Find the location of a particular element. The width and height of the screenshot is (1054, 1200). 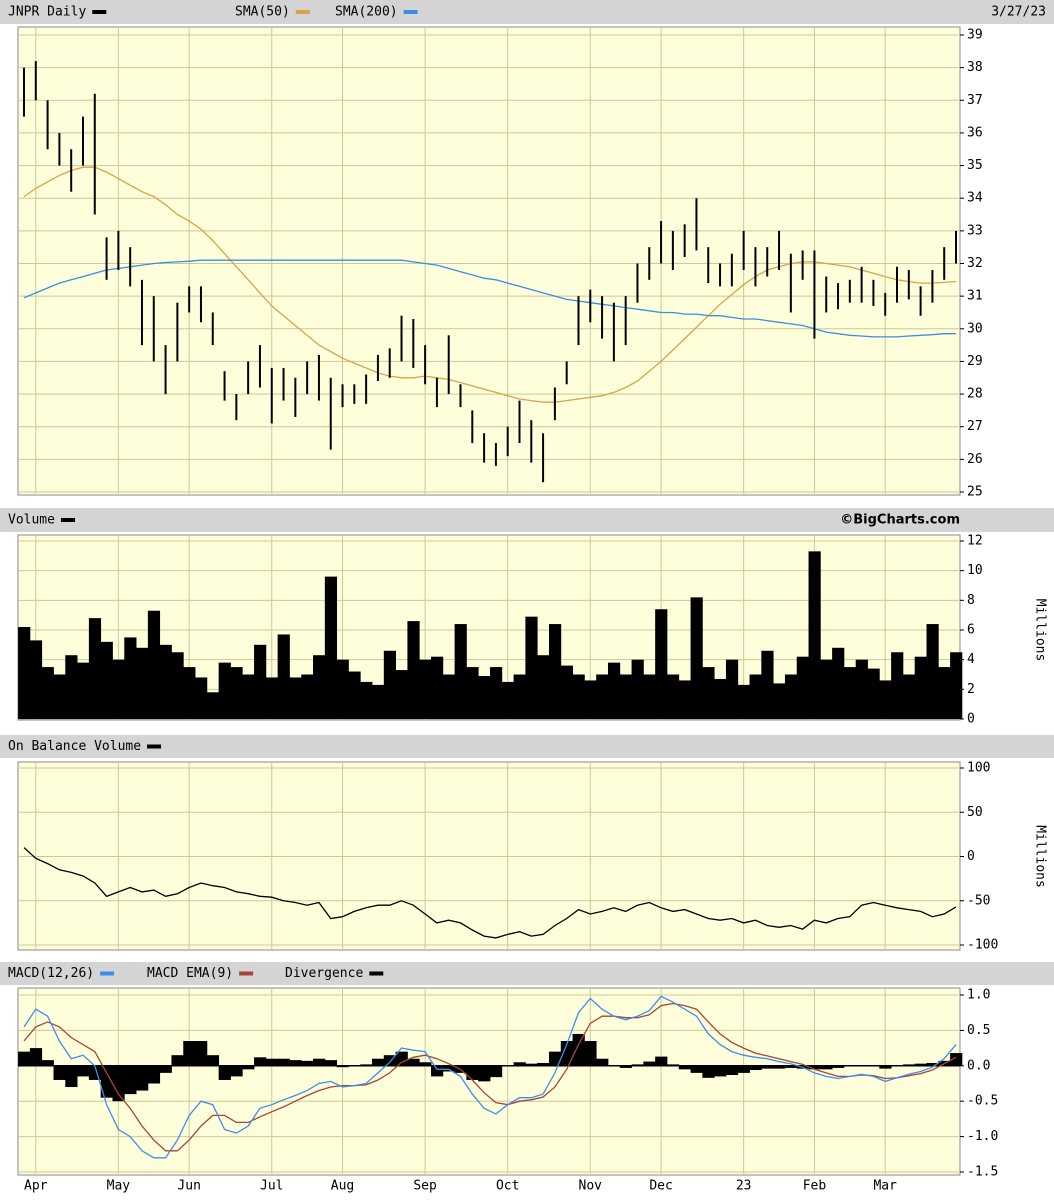

y-tick-label: 0.5 is located at coordinates (978, 1030).